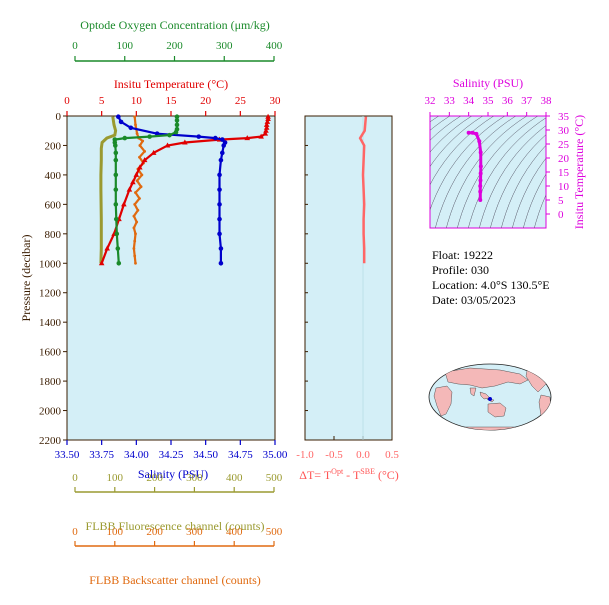 This screenshot has width=609, height=605. What do you see at coordinates (59, 117) in the screenshot?
I see `pressure-tick-label: 0` at bounding box center [59, 117].